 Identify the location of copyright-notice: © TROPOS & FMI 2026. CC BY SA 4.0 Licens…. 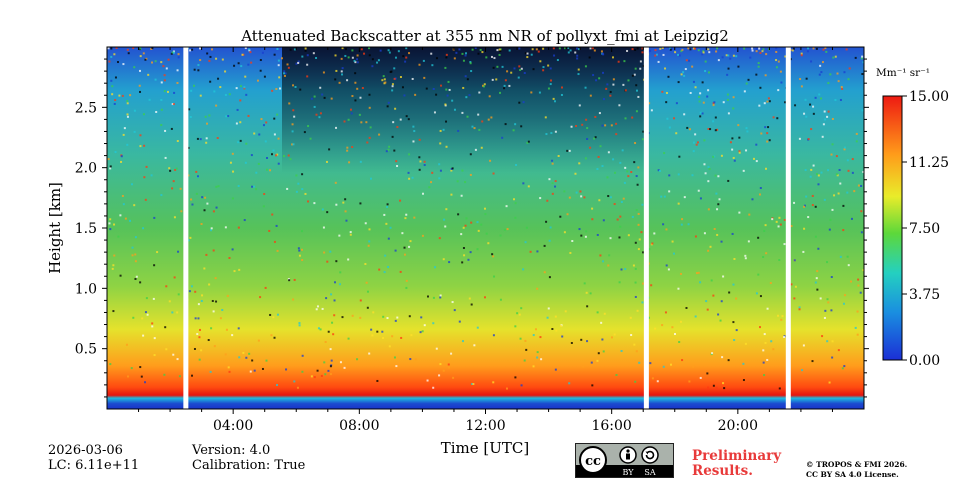
(856, 470).